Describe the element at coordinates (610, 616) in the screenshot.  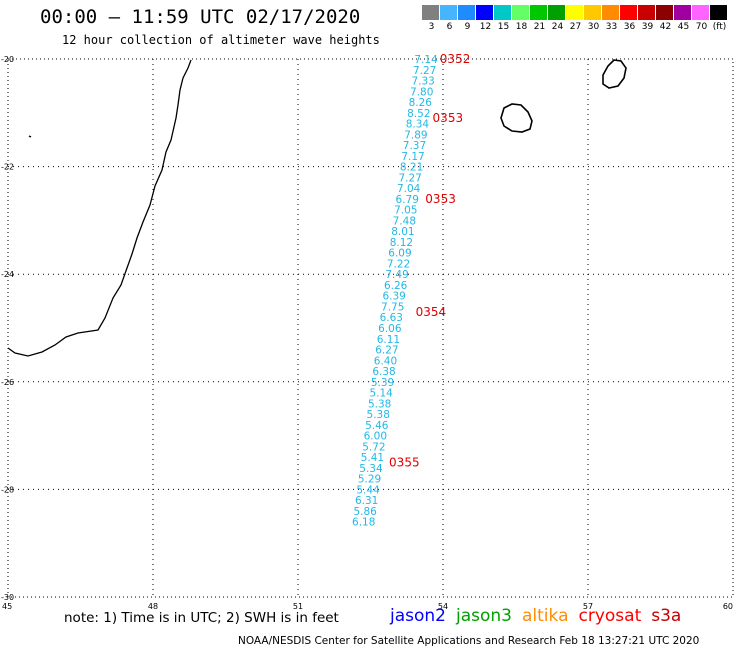
I see `legend-cryosat: cryosat` at that location.